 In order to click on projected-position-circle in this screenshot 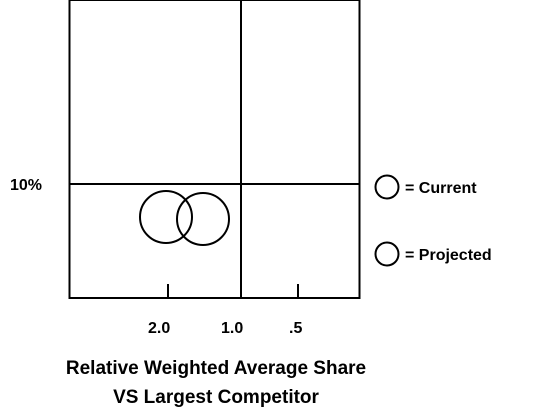, I will do `click(203, 219)`.